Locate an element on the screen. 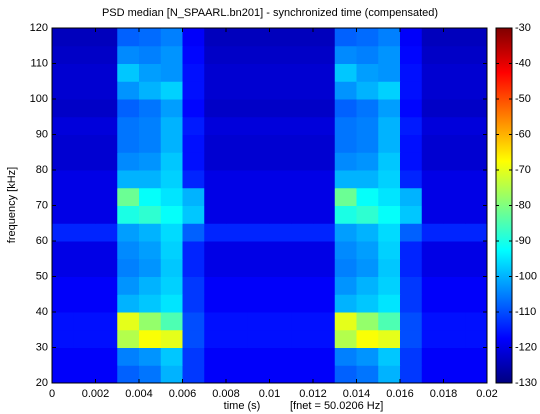 This screenshot has width=540, height=414. y-tick-label: 80 is located at coordinates (42, 170).